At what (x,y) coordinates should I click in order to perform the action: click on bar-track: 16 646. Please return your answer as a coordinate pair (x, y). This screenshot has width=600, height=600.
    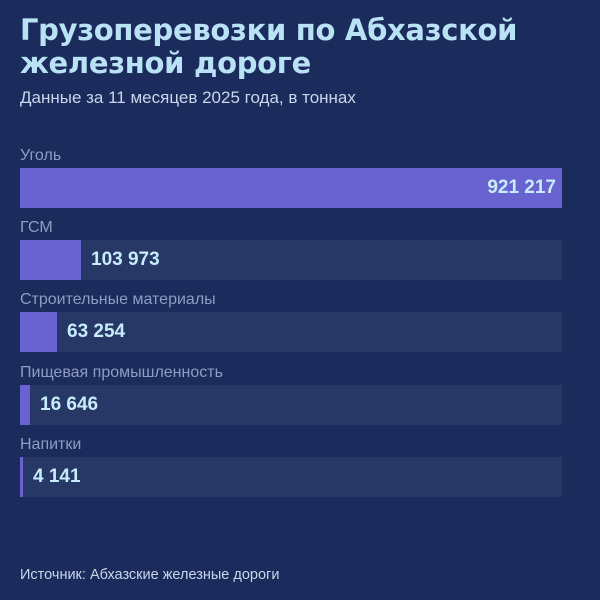
    Looking at the image, I should click on (291, 405).